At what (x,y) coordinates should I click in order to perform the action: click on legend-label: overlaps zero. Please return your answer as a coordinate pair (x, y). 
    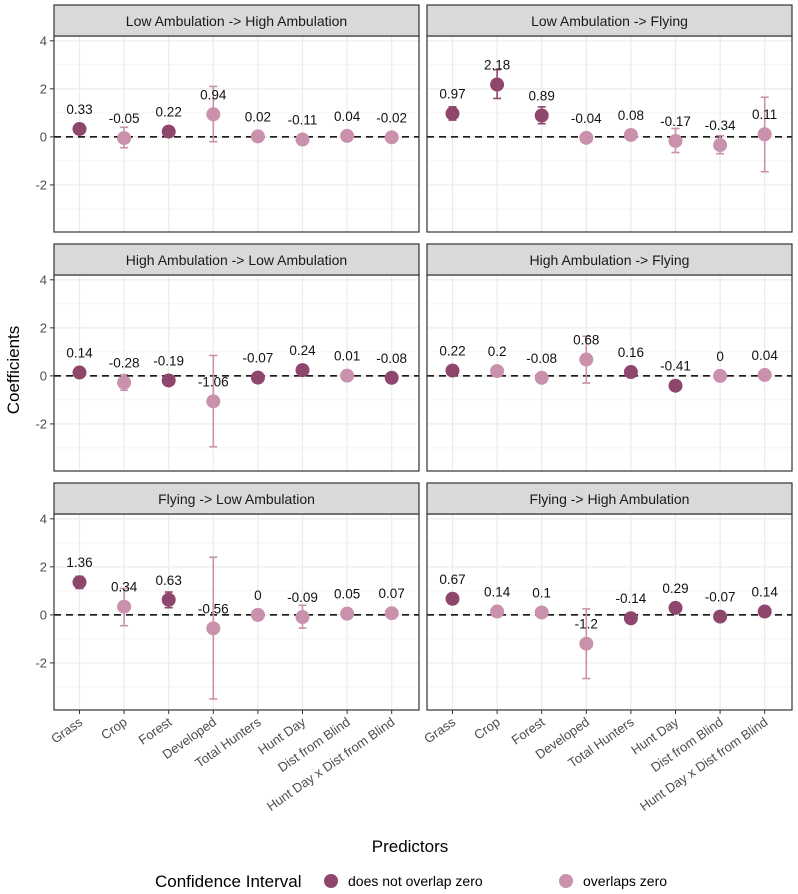
    Looking at the image, I should click on (625, 881).